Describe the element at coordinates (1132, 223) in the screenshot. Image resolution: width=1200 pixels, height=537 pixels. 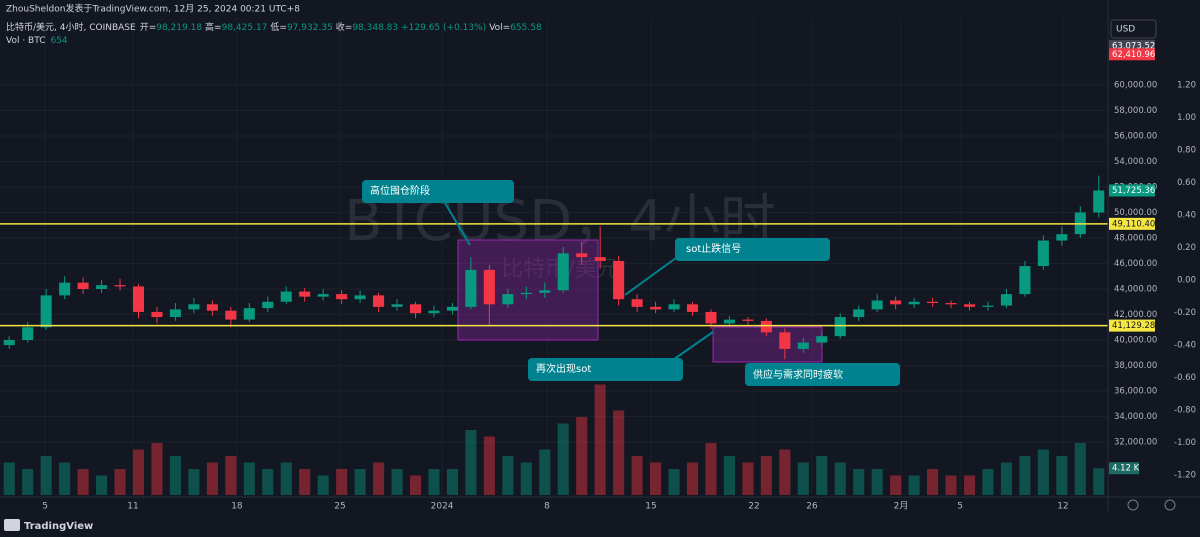
I see `level-tag` at that location.